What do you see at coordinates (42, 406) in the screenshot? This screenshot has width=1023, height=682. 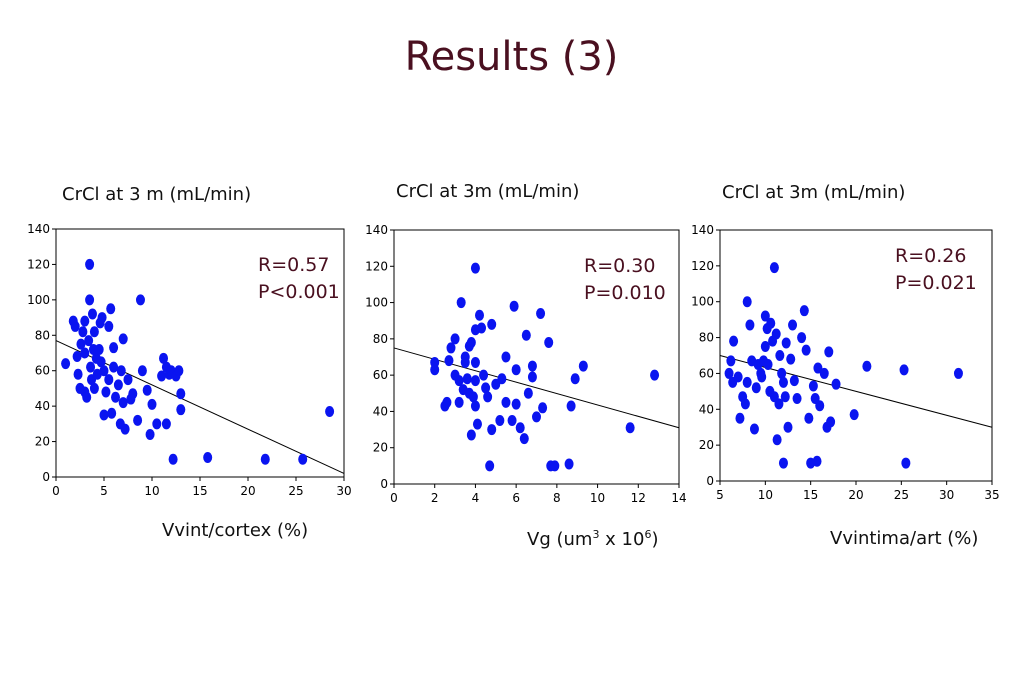 I see `chart1-y-tick-label: 40` at bounding box center [42, 406].